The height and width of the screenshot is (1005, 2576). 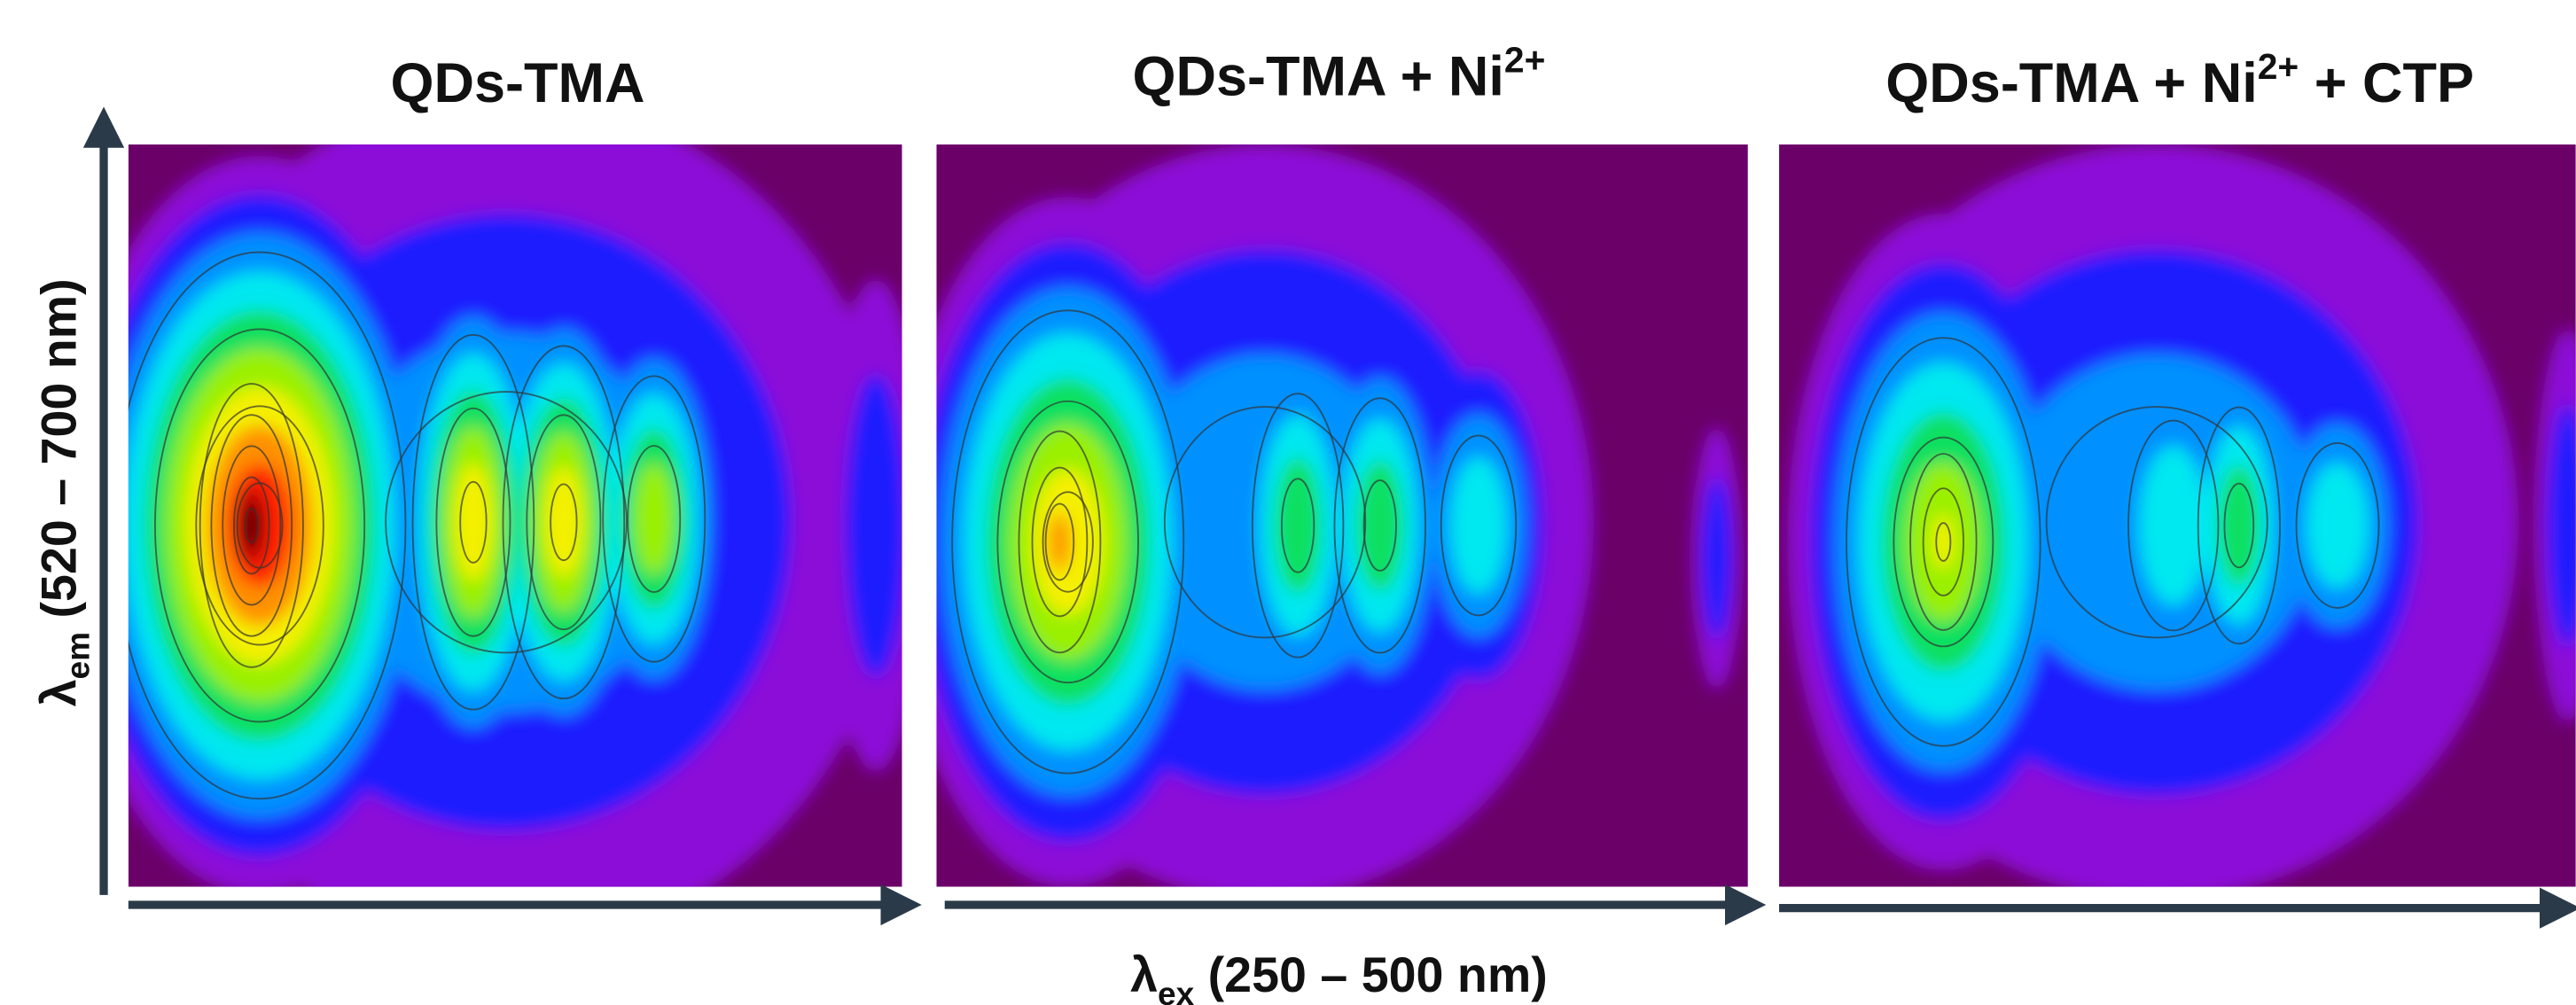 What do you see at coordinates (1339, 976) in the screenshot?
I see `x-axis-label: λex (250 – 500 nm)` at bounding box center [1339, 976].